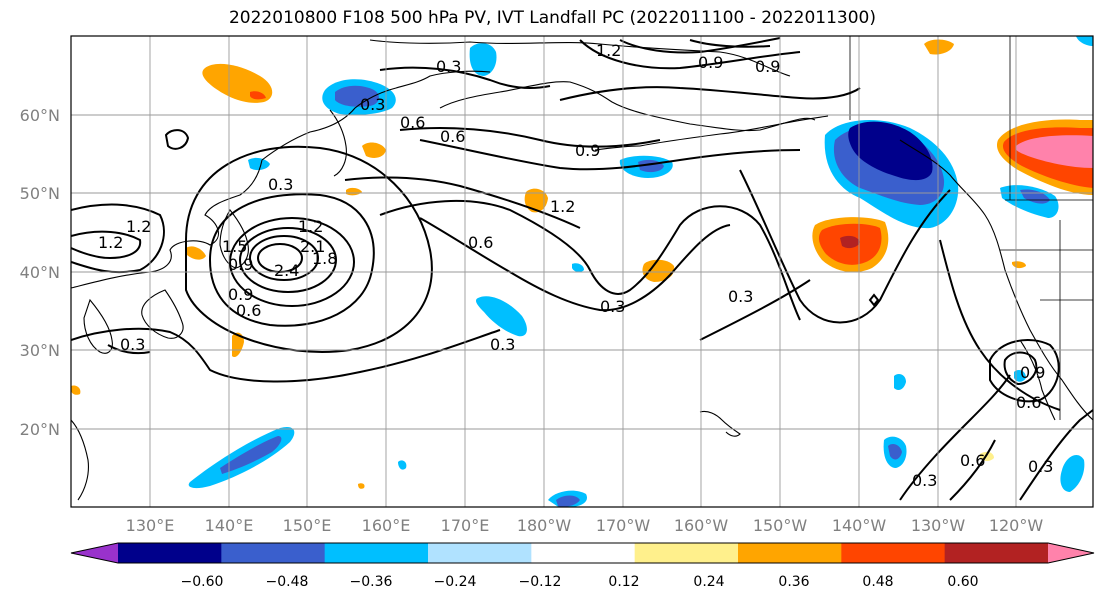 The image size is (1105, 601). Describe the element at coordinates (890, 151) in the screenshot. I see `shade-gulf-alaska-core` at that location.